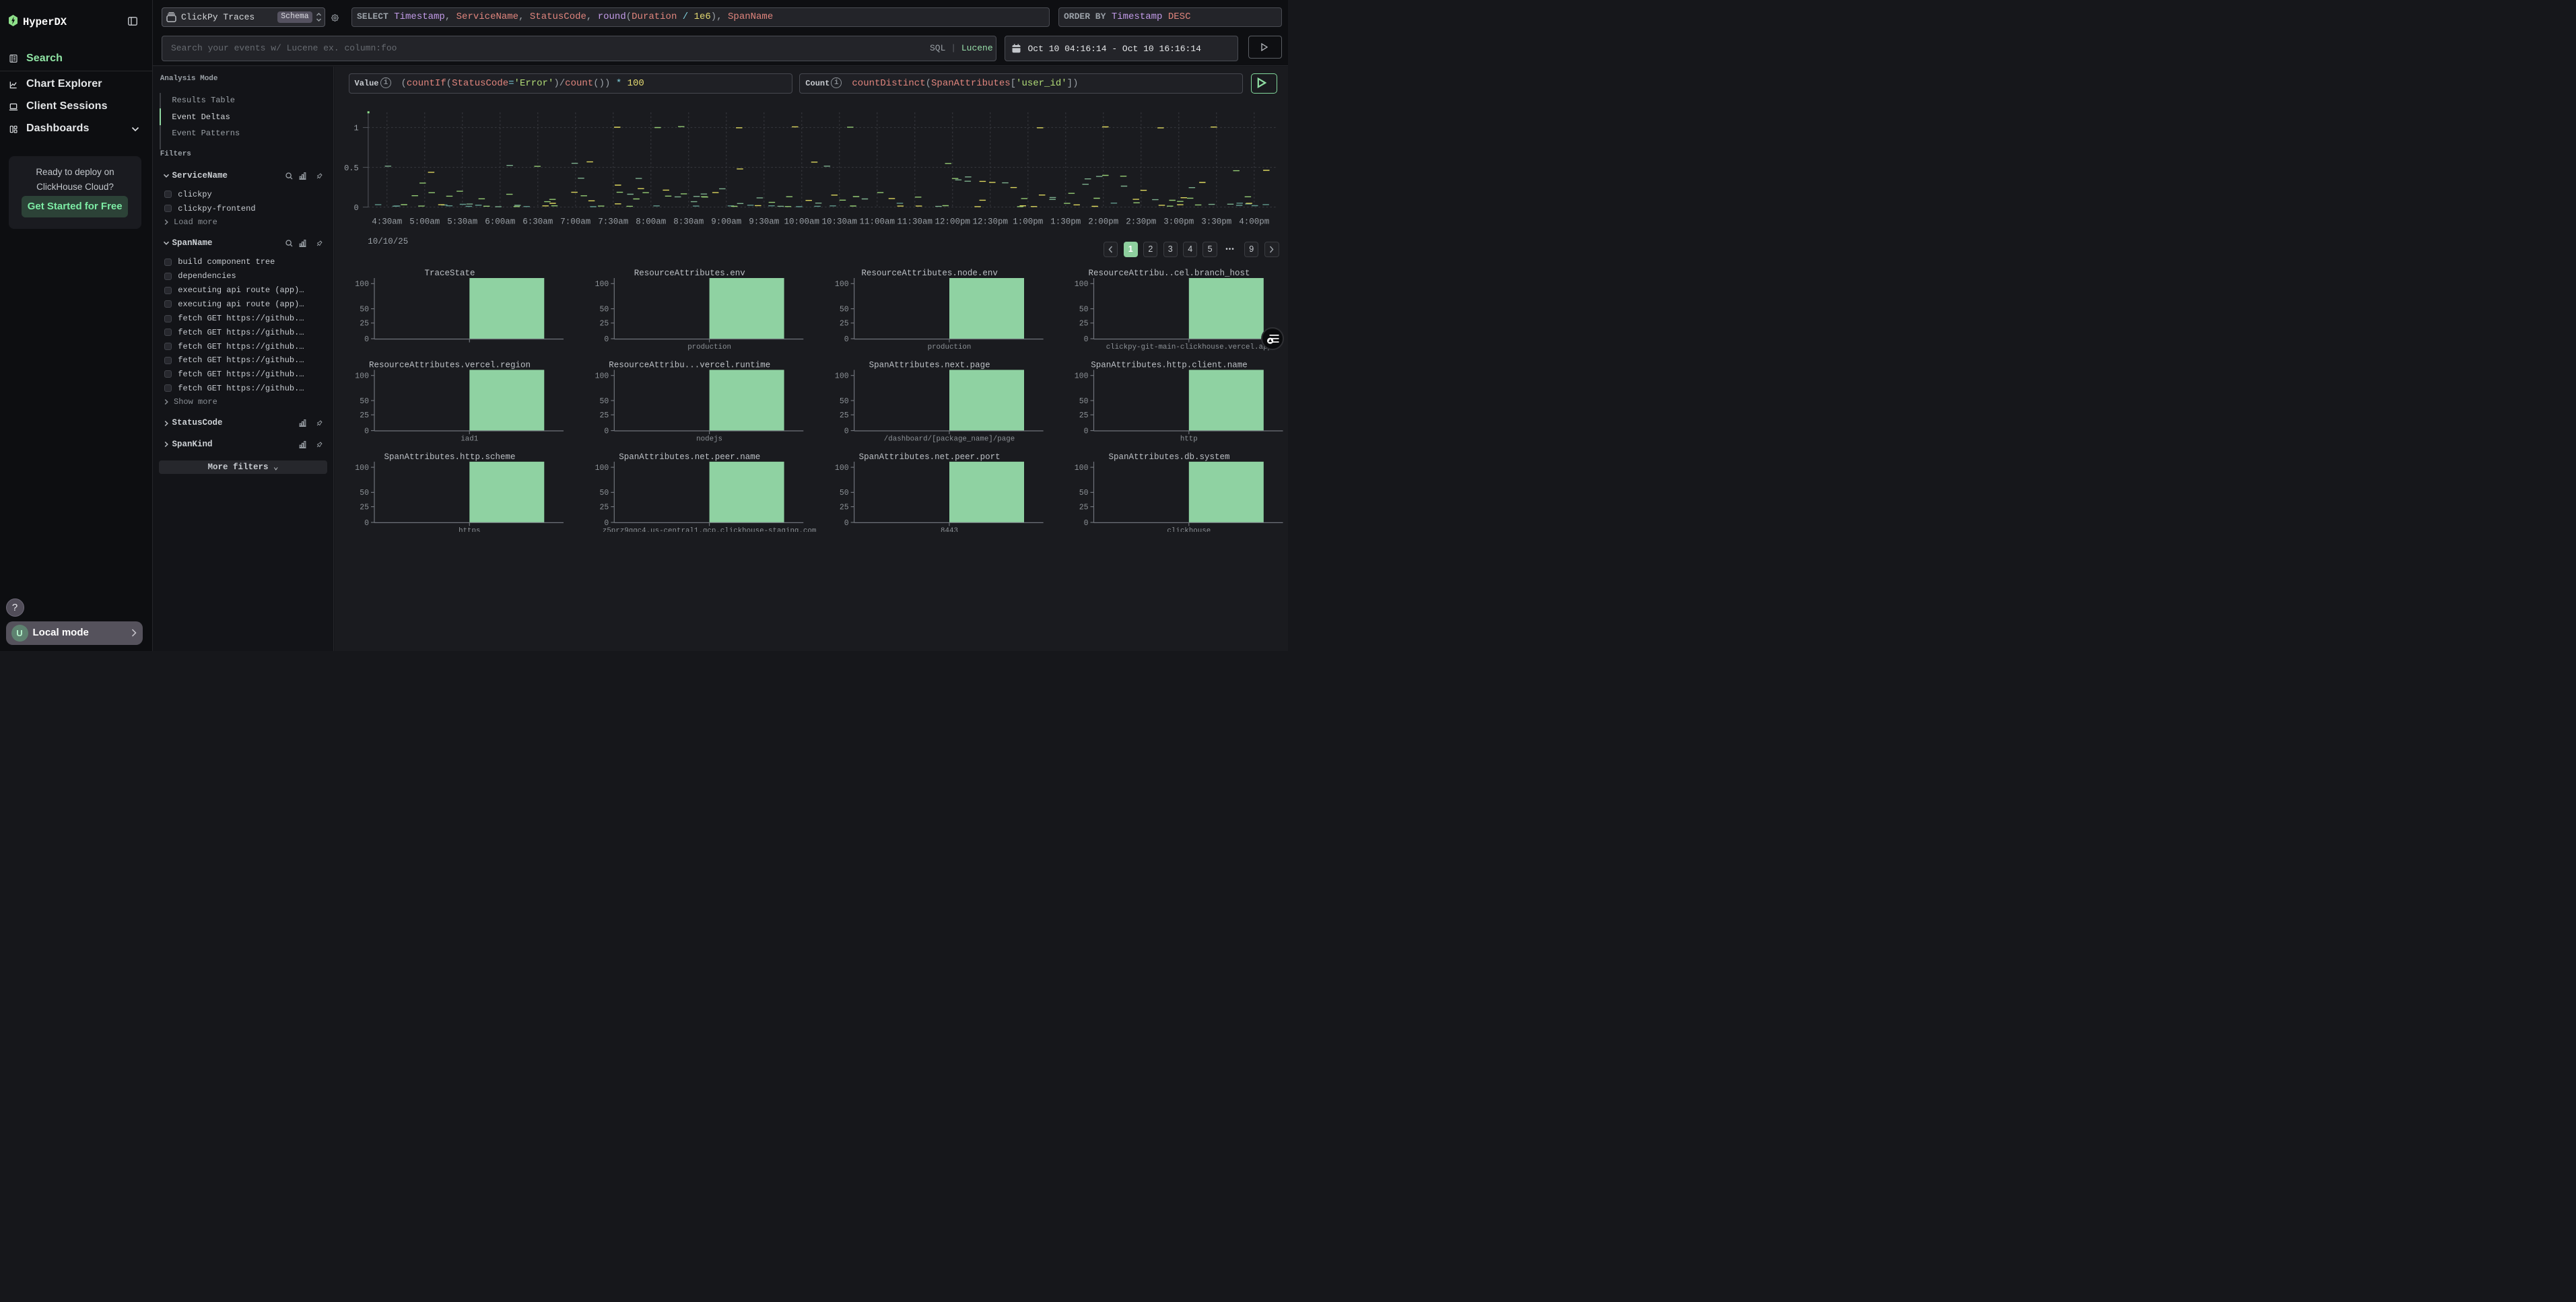  Describe the element at coordinates (469, 440) in the screenshot. I see `svg-text: iad1` at that location.